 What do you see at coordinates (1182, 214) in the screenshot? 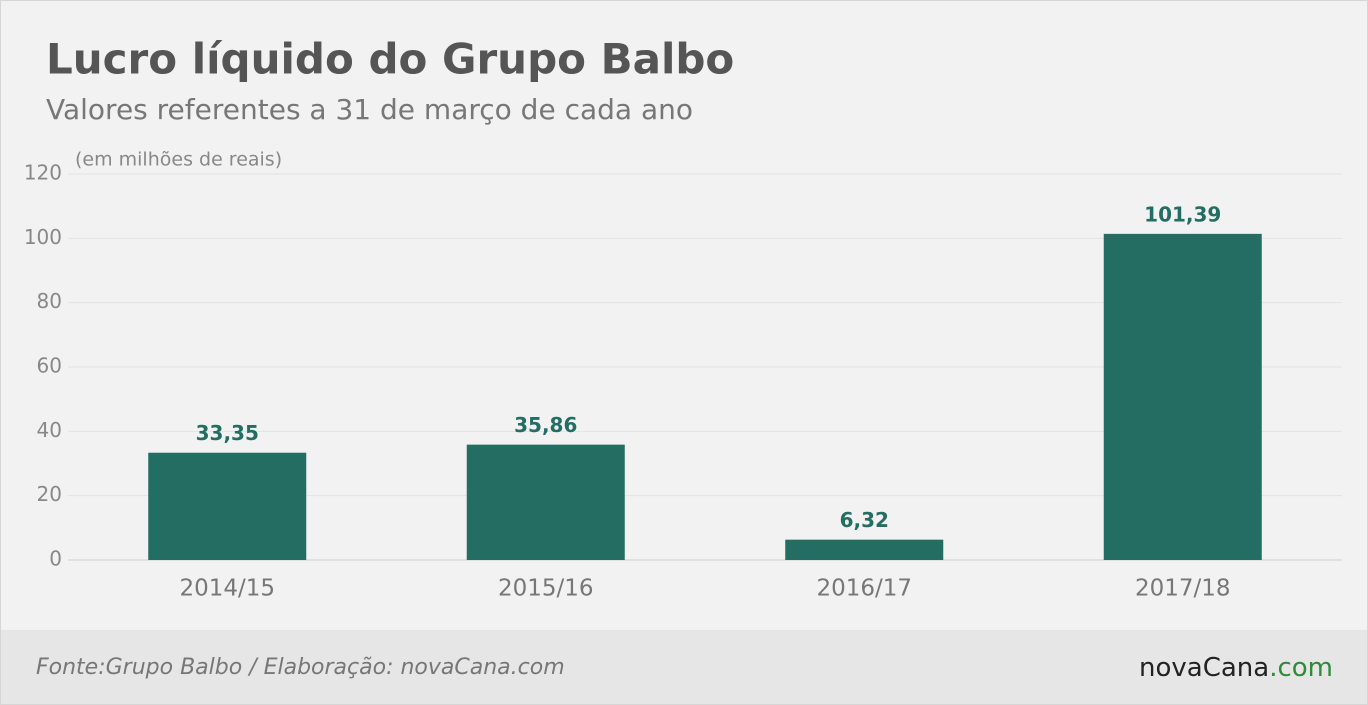
I see `value-label: 101,39` at bounding box center [1182, 214].